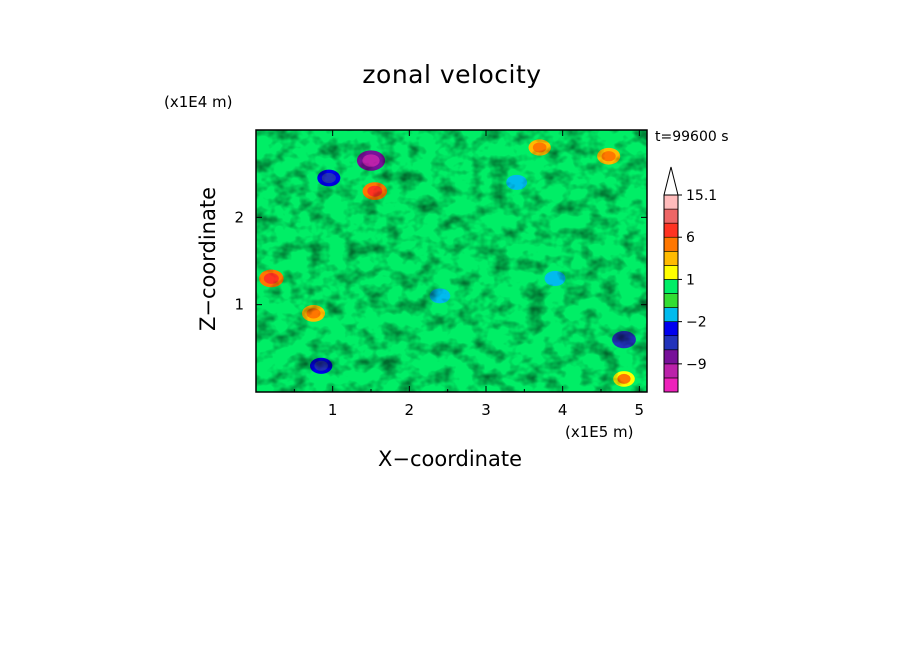 The width and height of the screenshot is (904, 654). I want to click on colorbar-label: 1, so click(690, 280).